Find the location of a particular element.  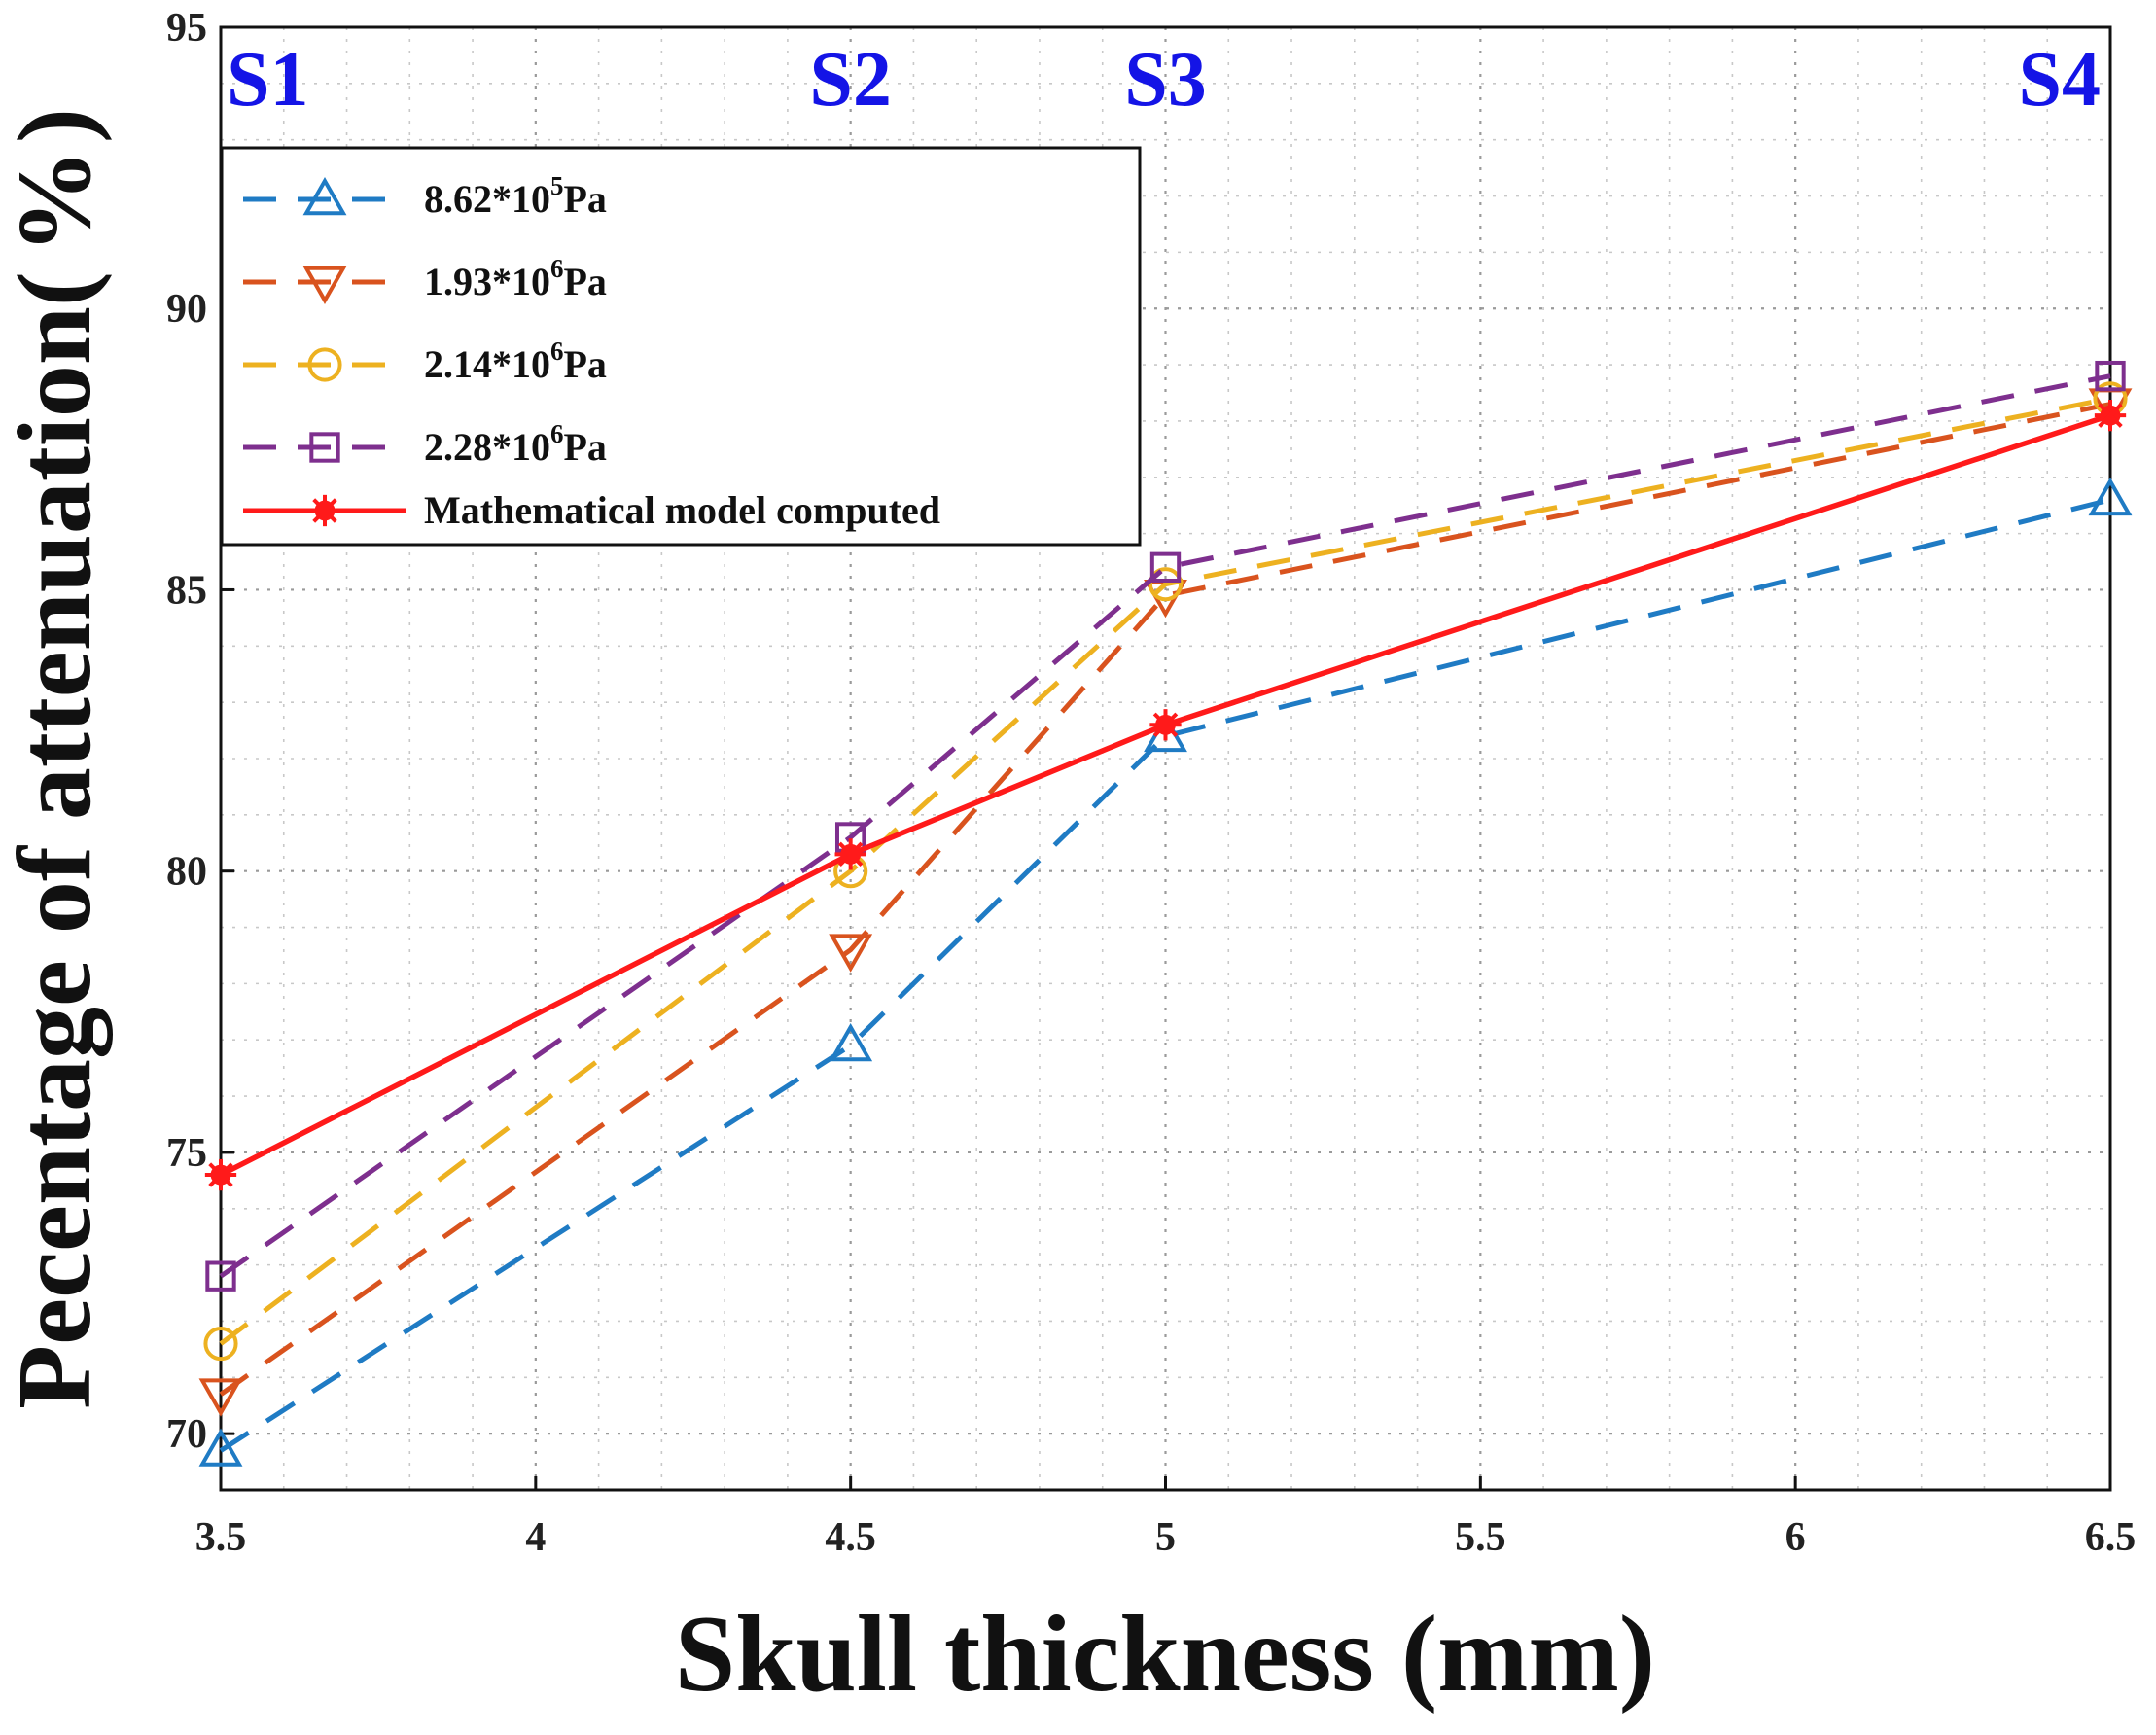

y-tick-label: 80 is located at coordinates (186, 873).